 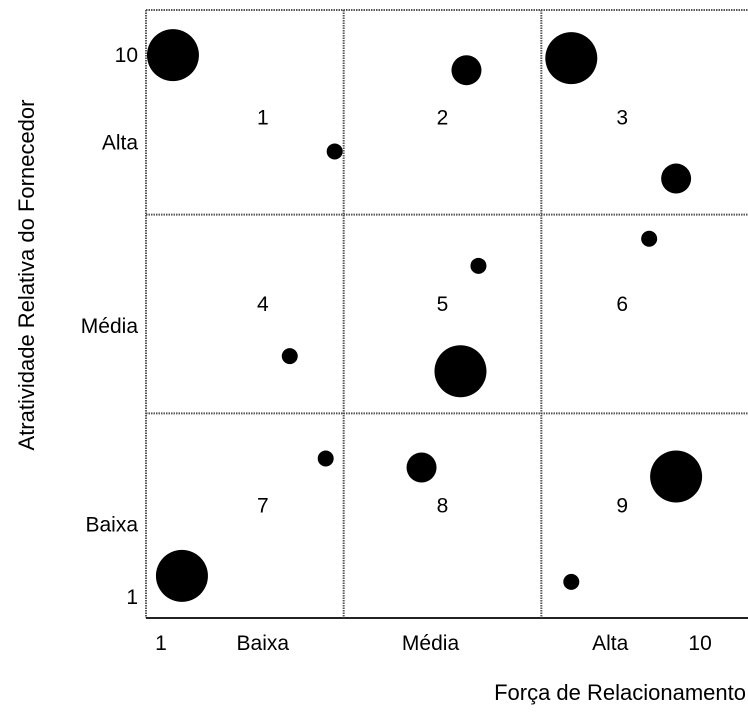 I want to click on cell-number: 8, so click(x=443, y=506).